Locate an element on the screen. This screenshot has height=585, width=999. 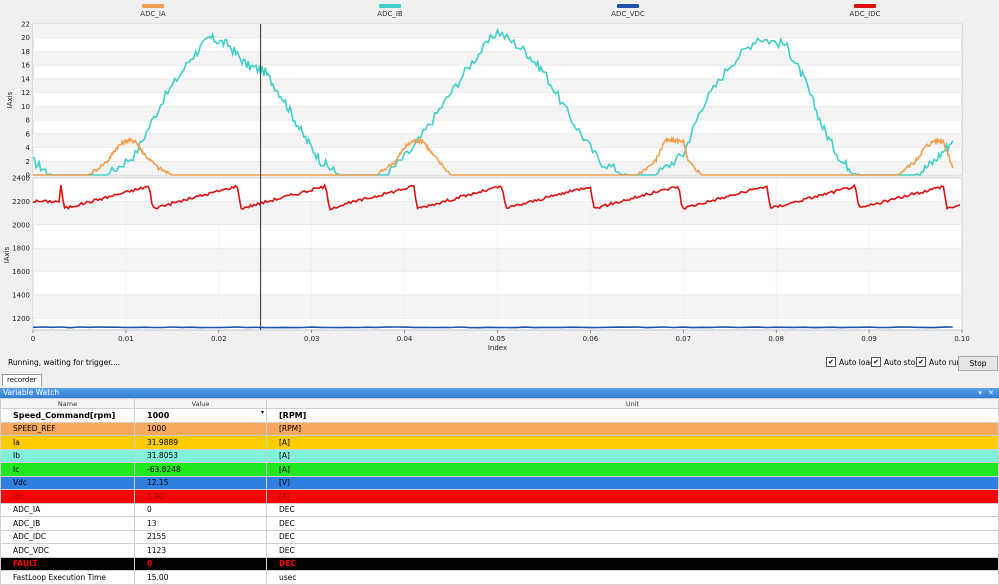
cell-value: 15.00 is located at coordinates (200, 577).